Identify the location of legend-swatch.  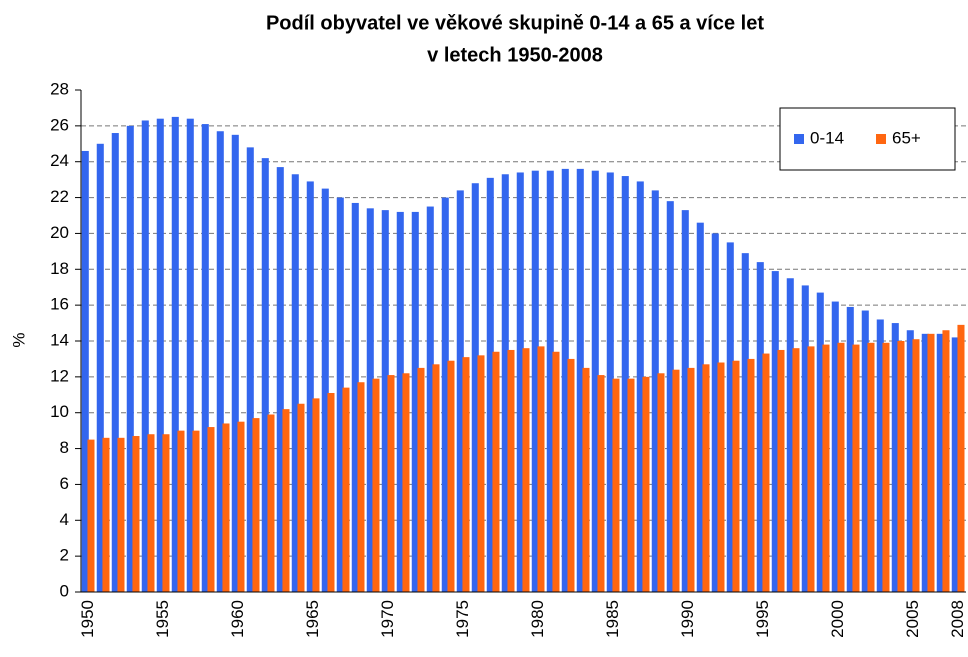
(799, 139).